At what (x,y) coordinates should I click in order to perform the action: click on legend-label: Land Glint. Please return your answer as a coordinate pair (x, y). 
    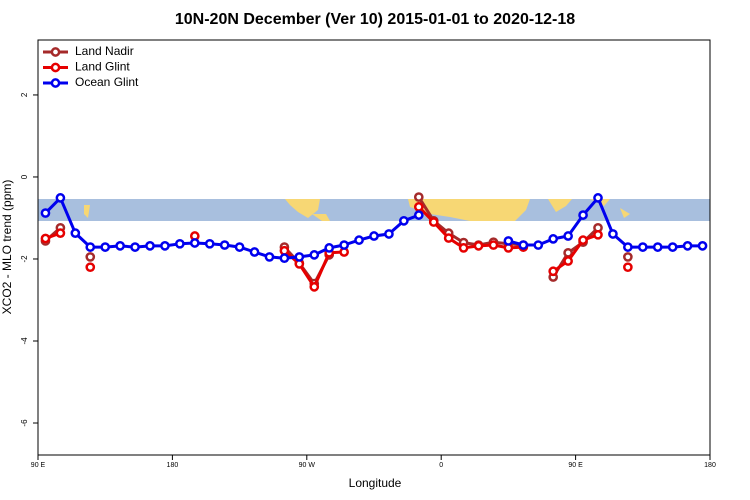
    Looking at the image, I should click on (102, 67).